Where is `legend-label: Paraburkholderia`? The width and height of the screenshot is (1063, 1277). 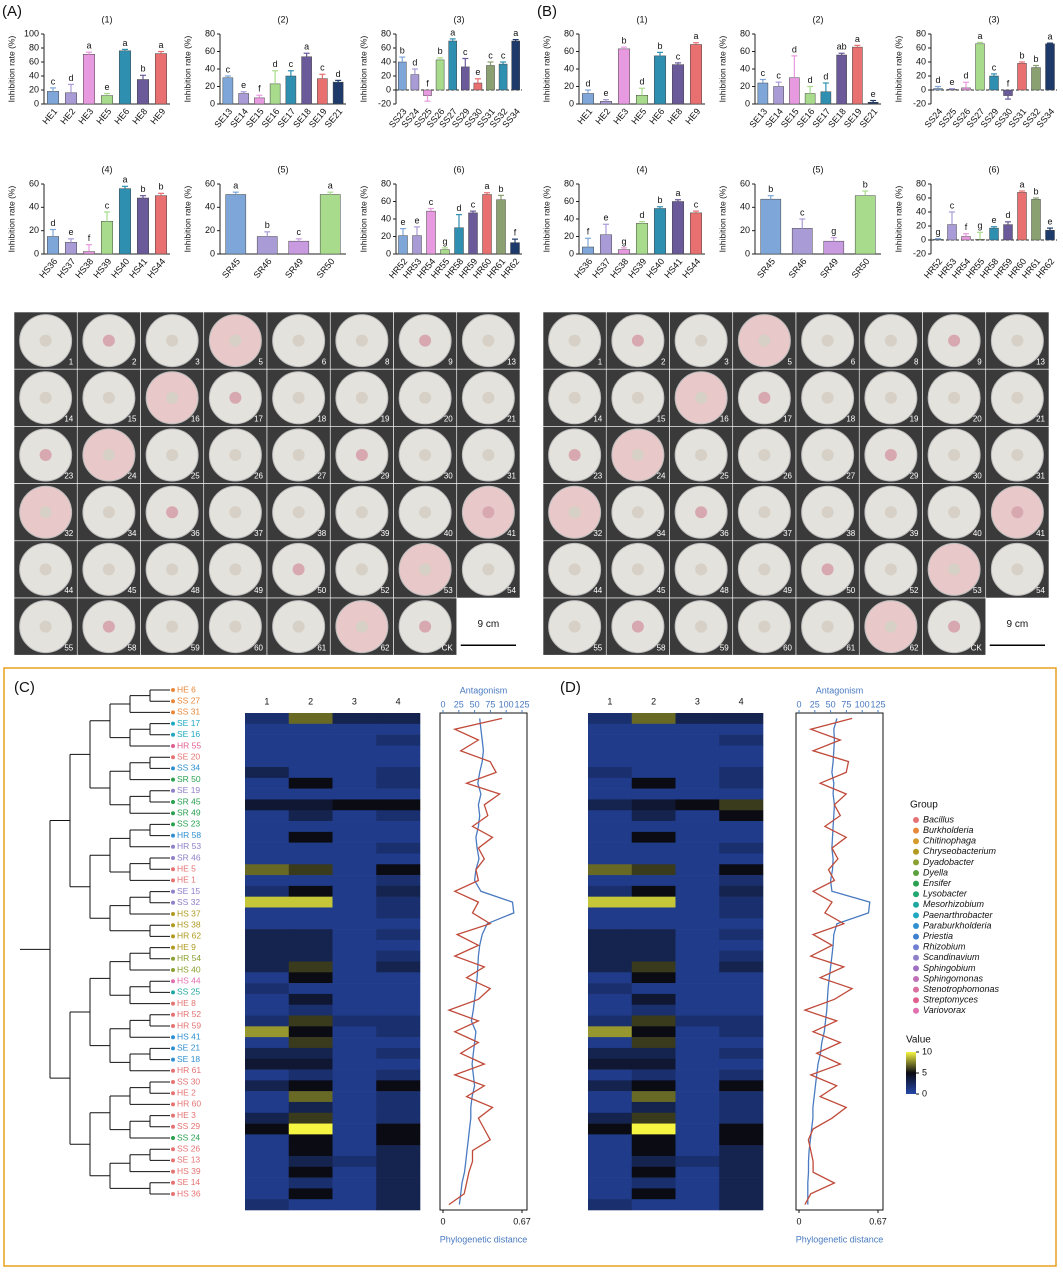
legend-label: Paraburkholderia is located at coordinates (957, 925).